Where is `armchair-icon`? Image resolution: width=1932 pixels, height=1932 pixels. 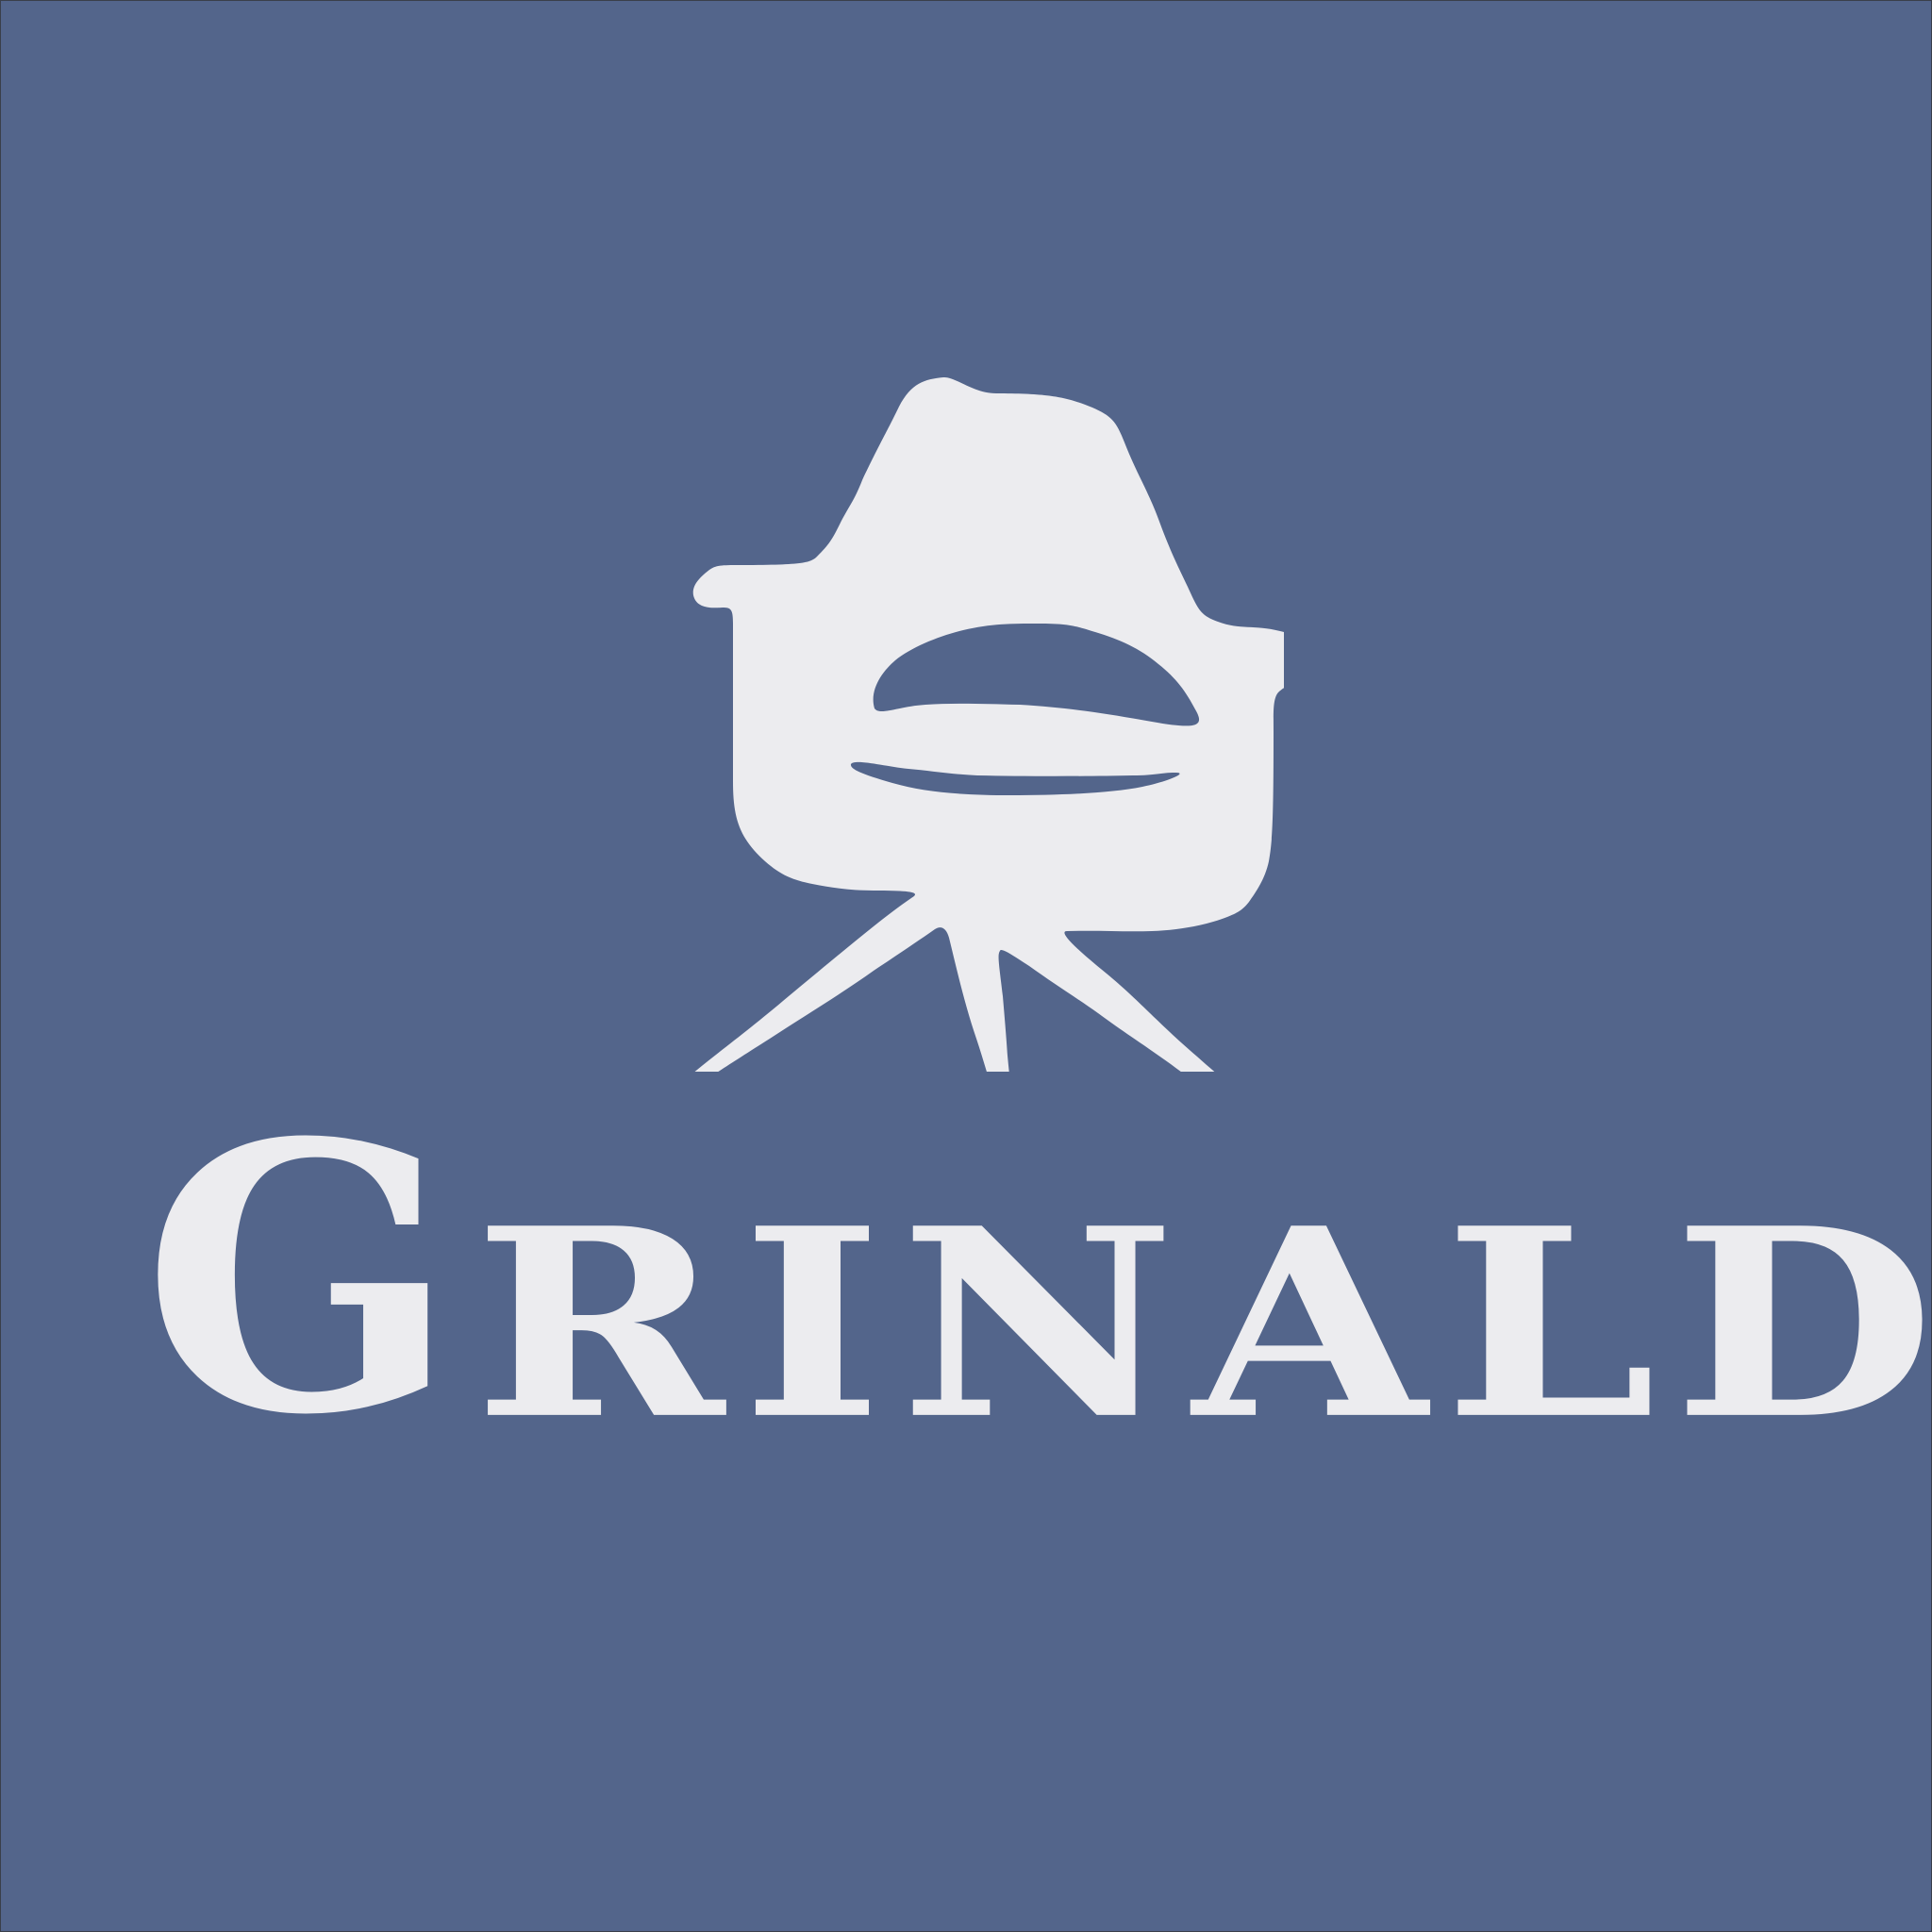 armchair-icon is located at coordinates (982, 723).